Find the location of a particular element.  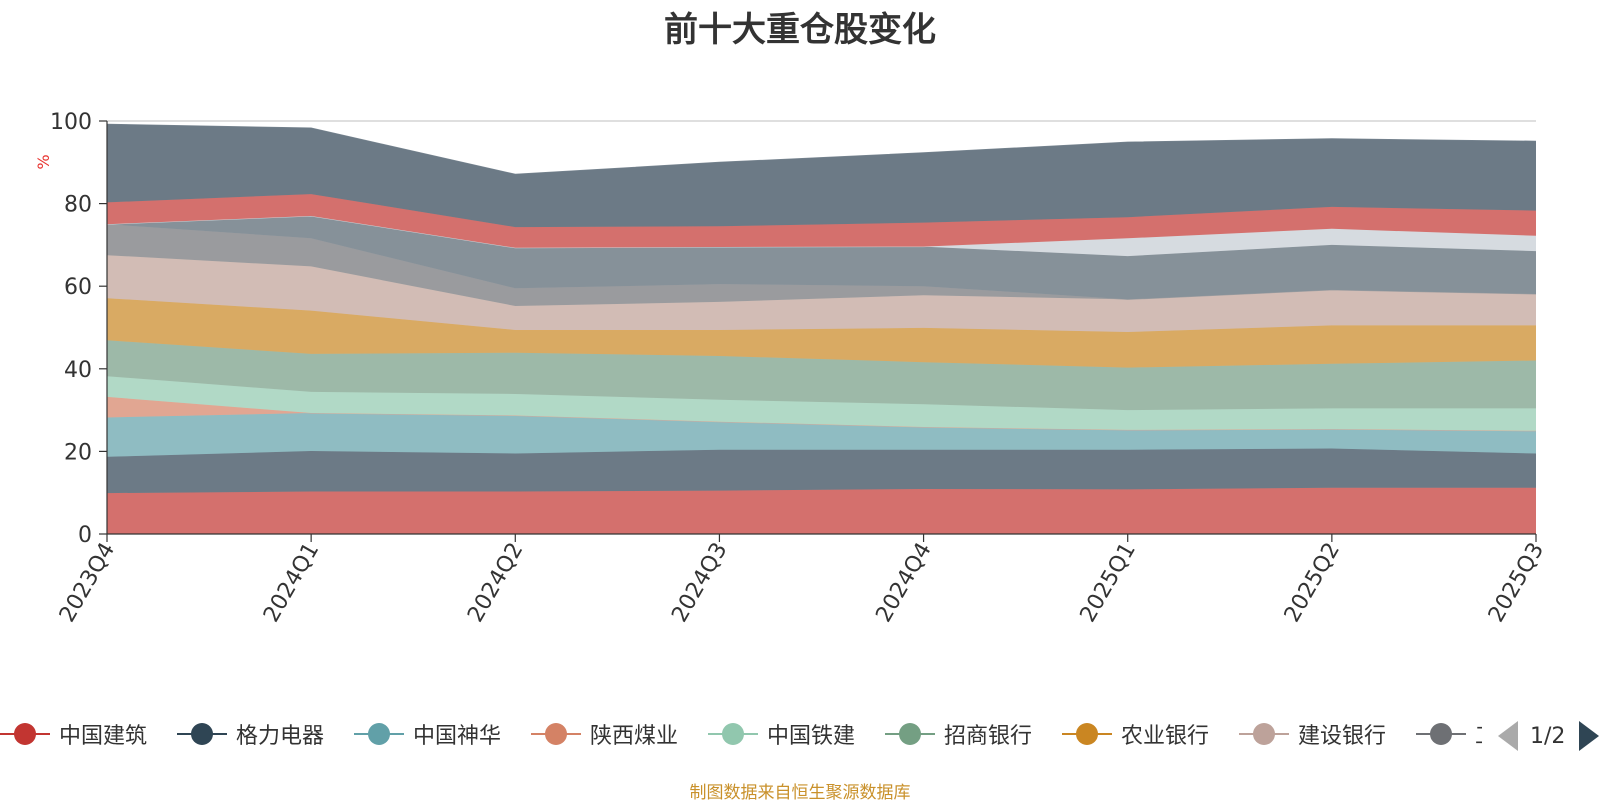

legend-item: 陕西煤业 is located at coordinates (604, 734).